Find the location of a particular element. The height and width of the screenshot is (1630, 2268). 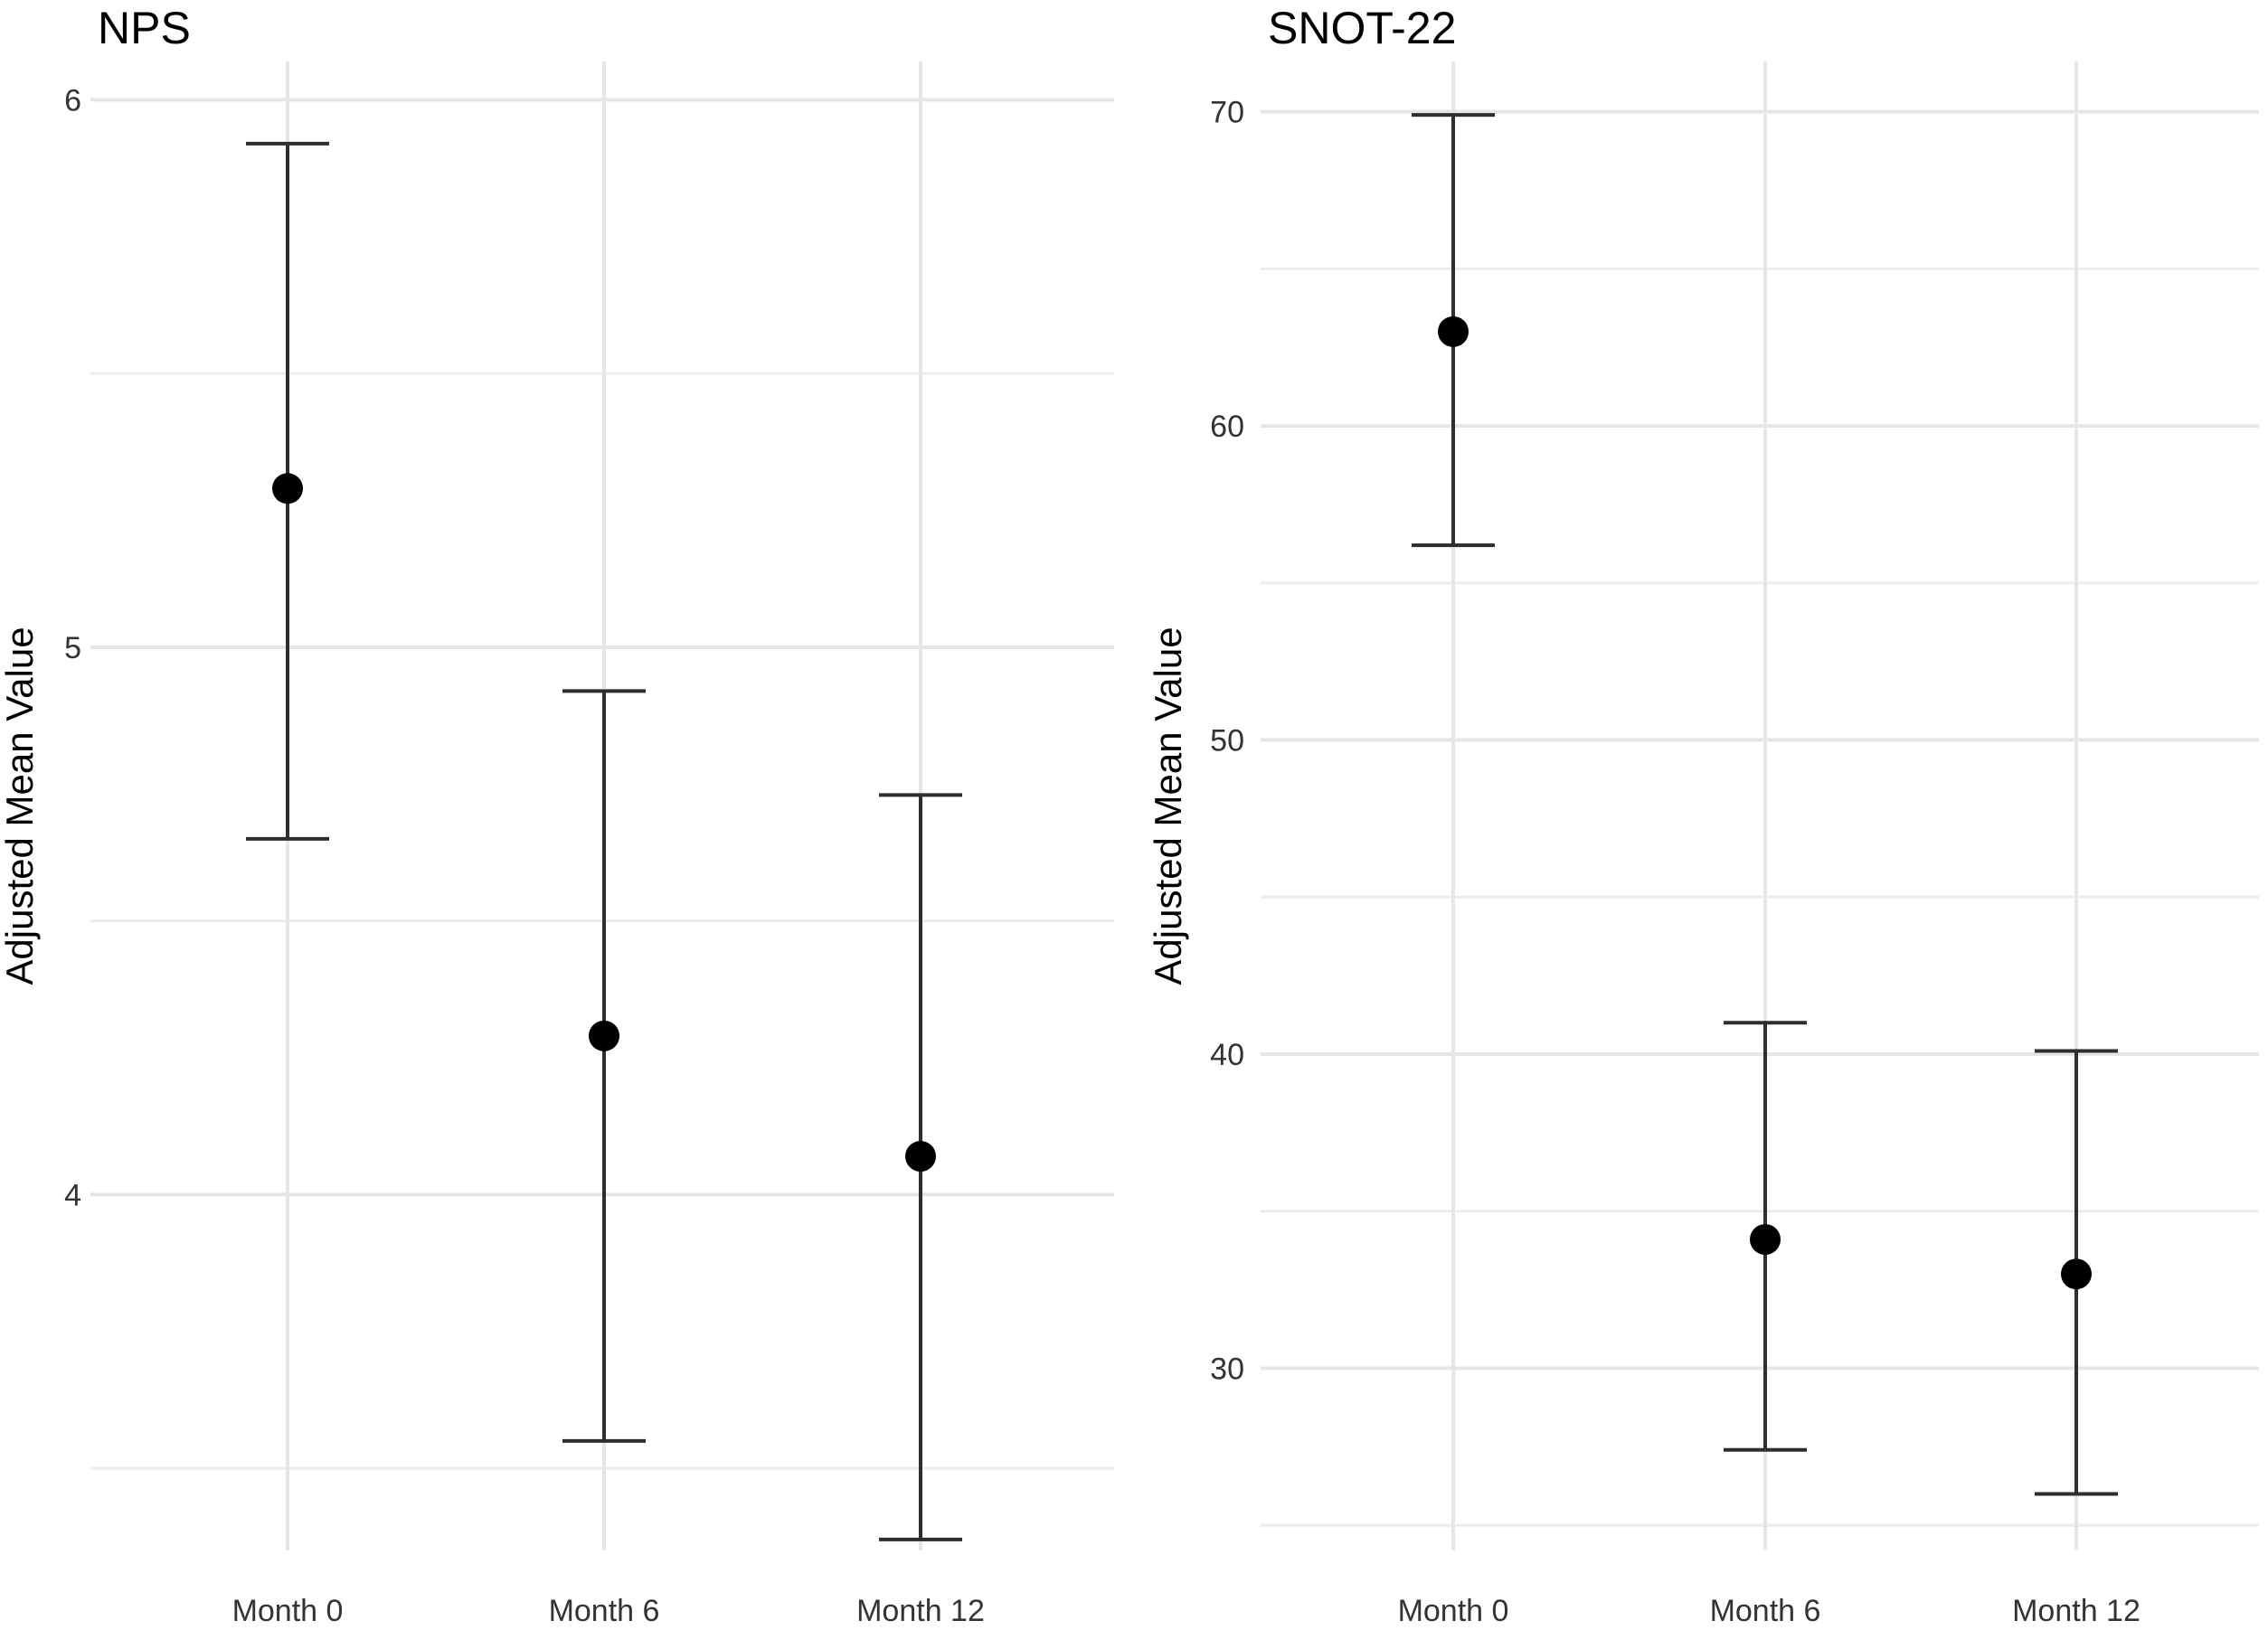

error-bar is located at coordinates (604, 1066).